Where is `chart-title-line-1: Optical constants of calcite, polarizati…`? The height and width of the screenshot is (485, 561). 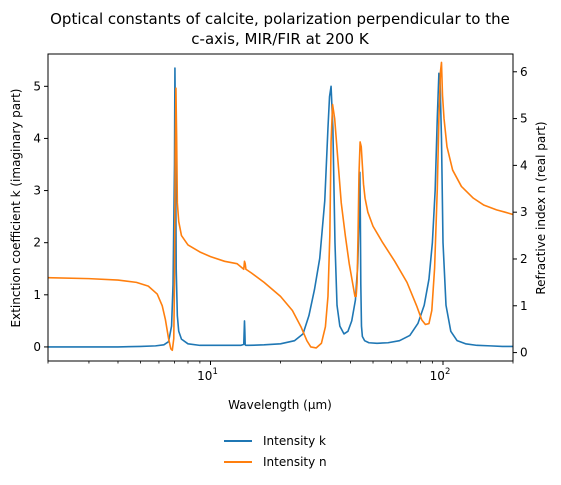 chart-title-line-1: Optical constants of calcite, polarizati… is located at coordinates (280, 19).